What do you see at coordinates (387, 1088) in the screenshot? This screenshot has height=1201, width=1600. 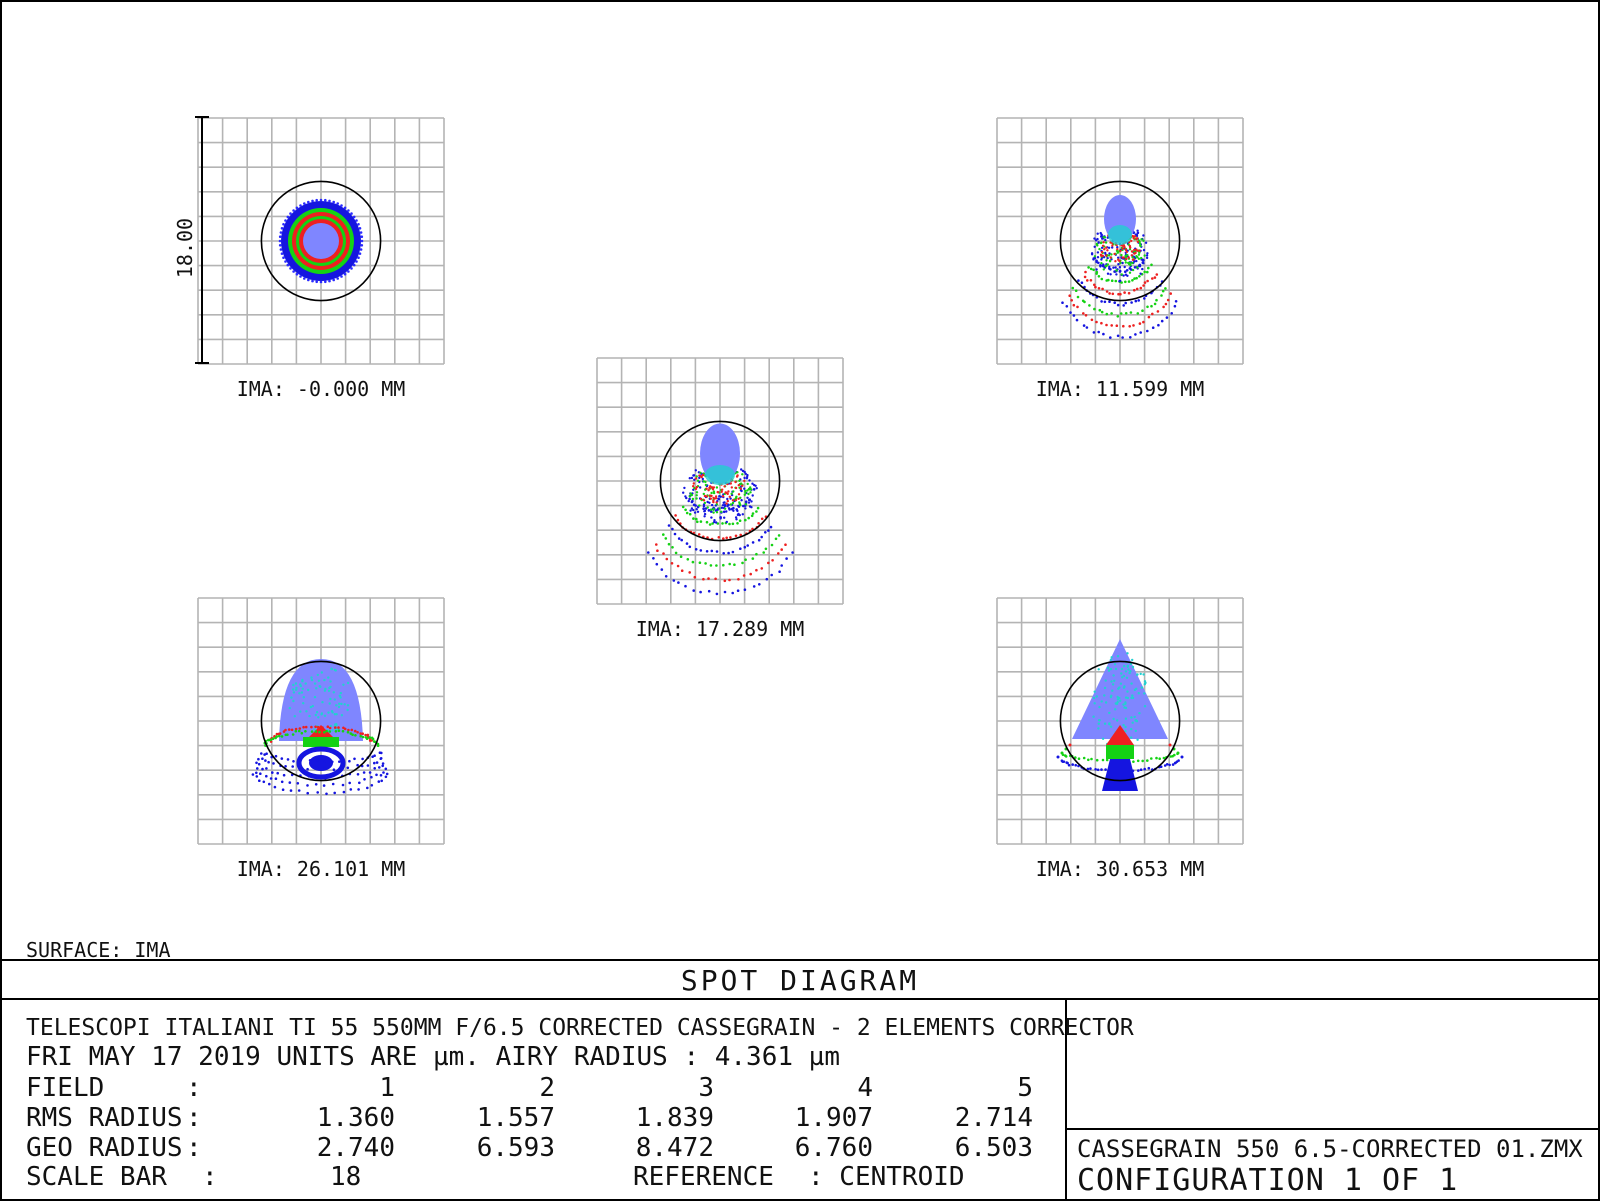 I see `table-cell: 1` at bounding box center [387, 1088].